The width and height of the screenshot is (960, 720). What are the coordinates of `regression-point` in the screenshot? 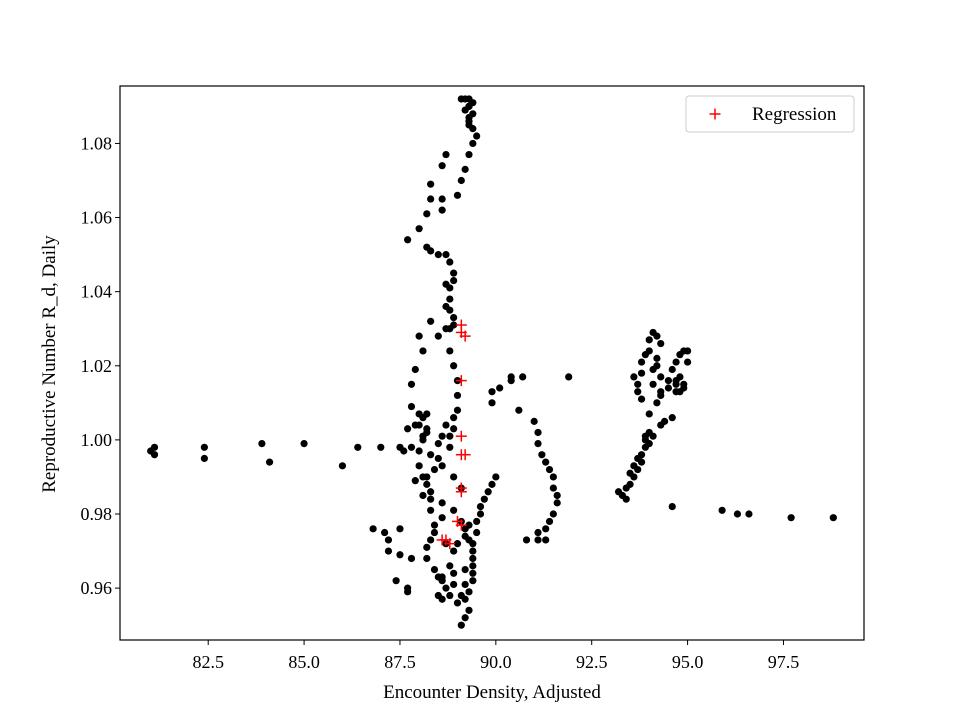 It's located at (461, 436).